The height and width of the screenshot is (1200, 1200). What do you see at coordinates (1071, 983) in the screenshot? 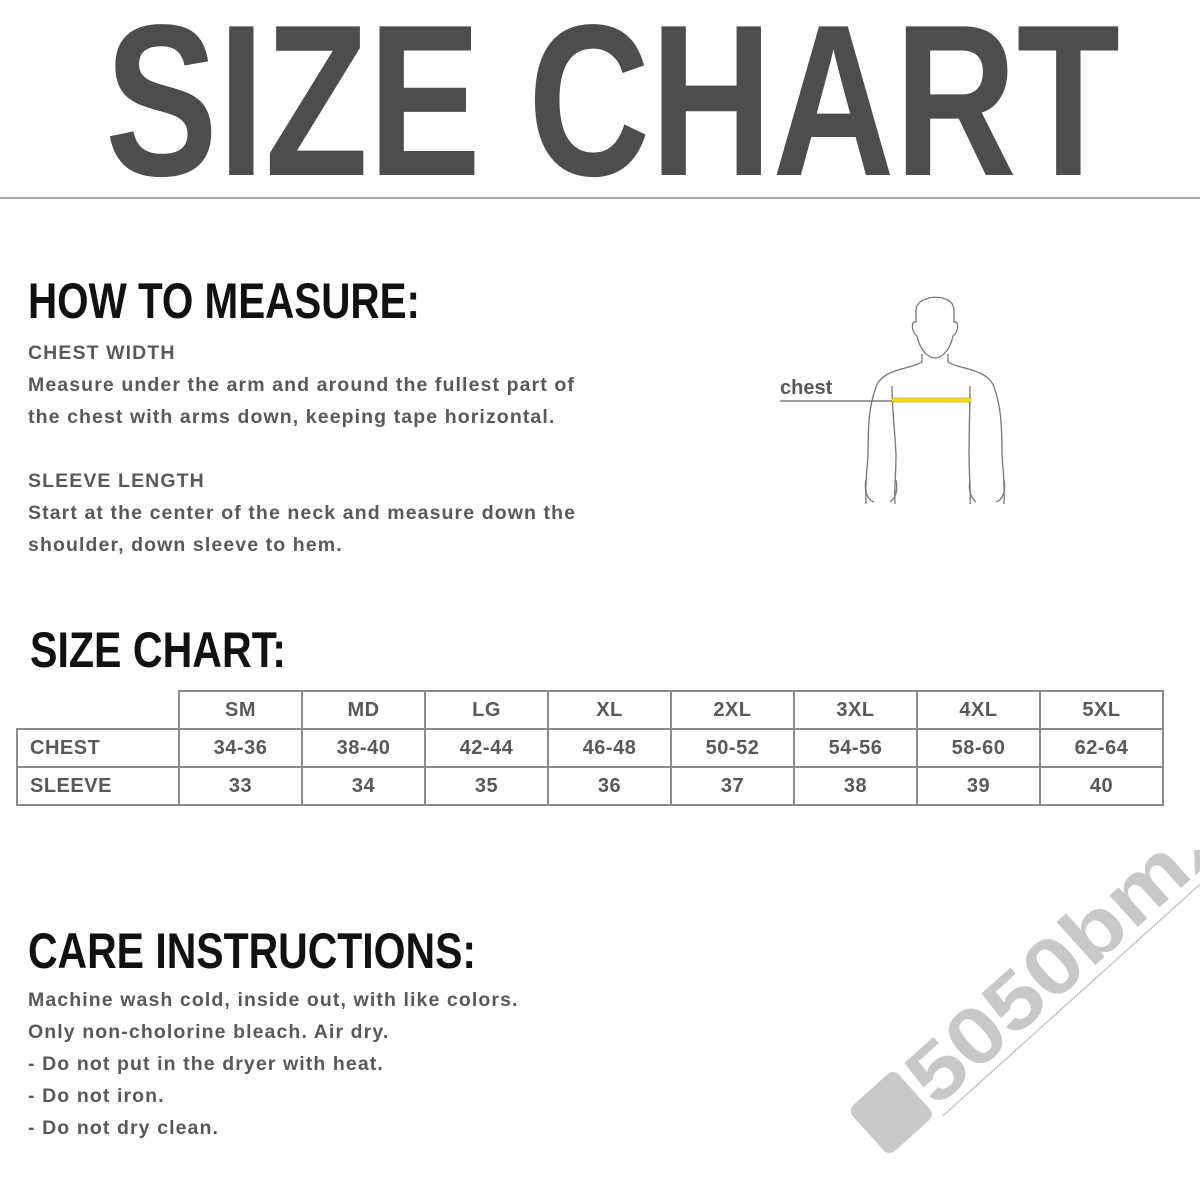
I see `logo-underline` at bounding box center [1071, 983].